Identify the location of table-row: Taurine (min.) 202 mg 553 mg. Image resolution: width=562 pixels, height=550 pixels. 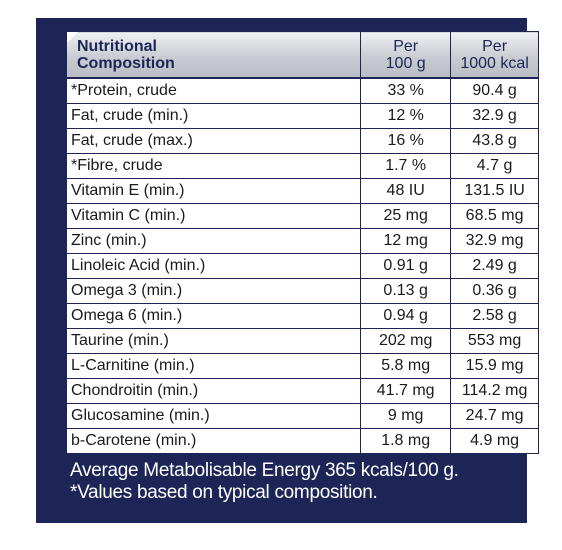
(302, 341).